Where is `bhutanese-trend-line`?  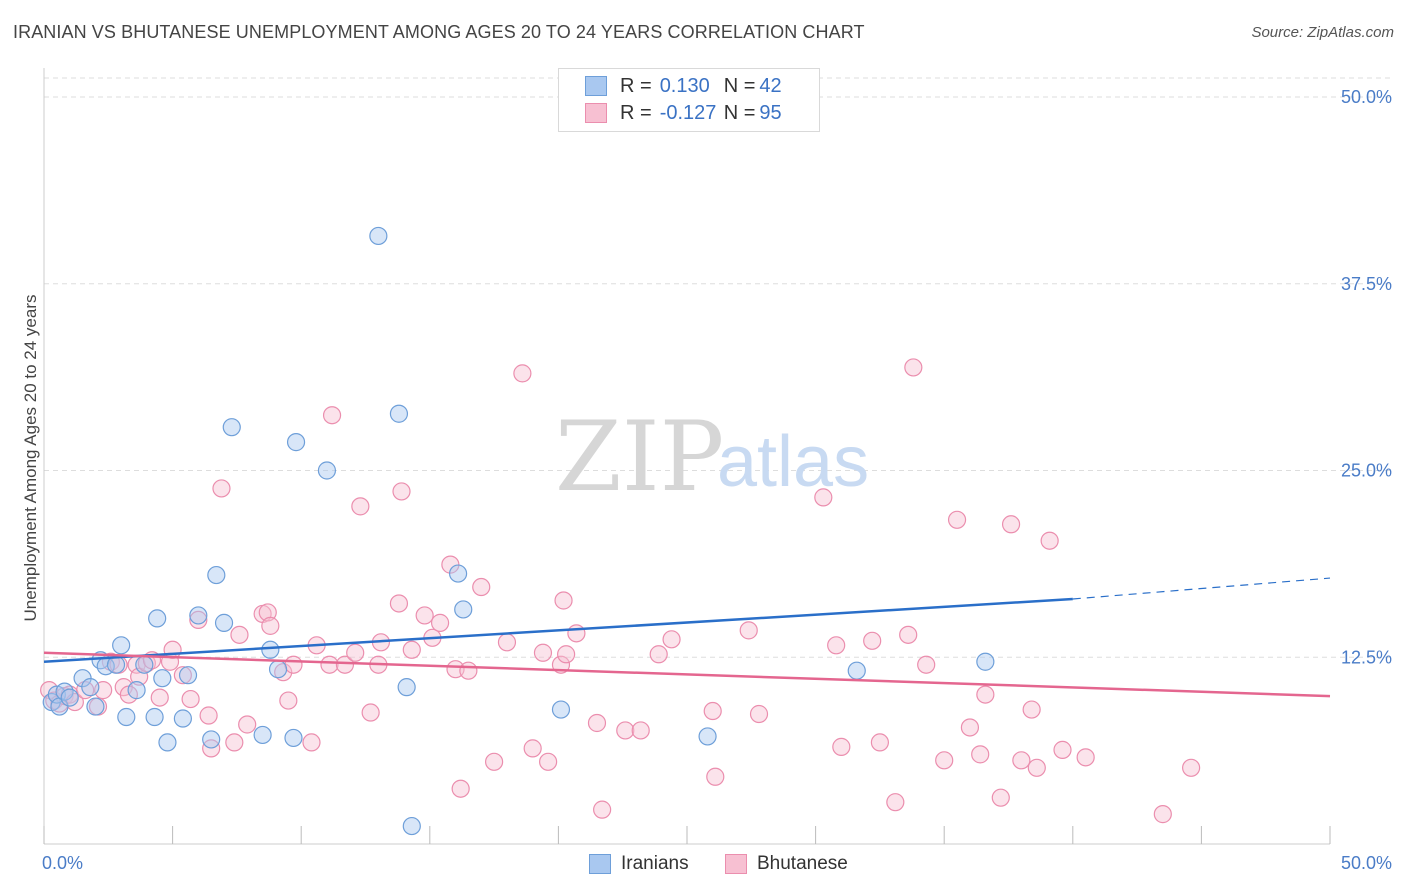
bhutanese-trend-line is located at coordinates (687, 674).